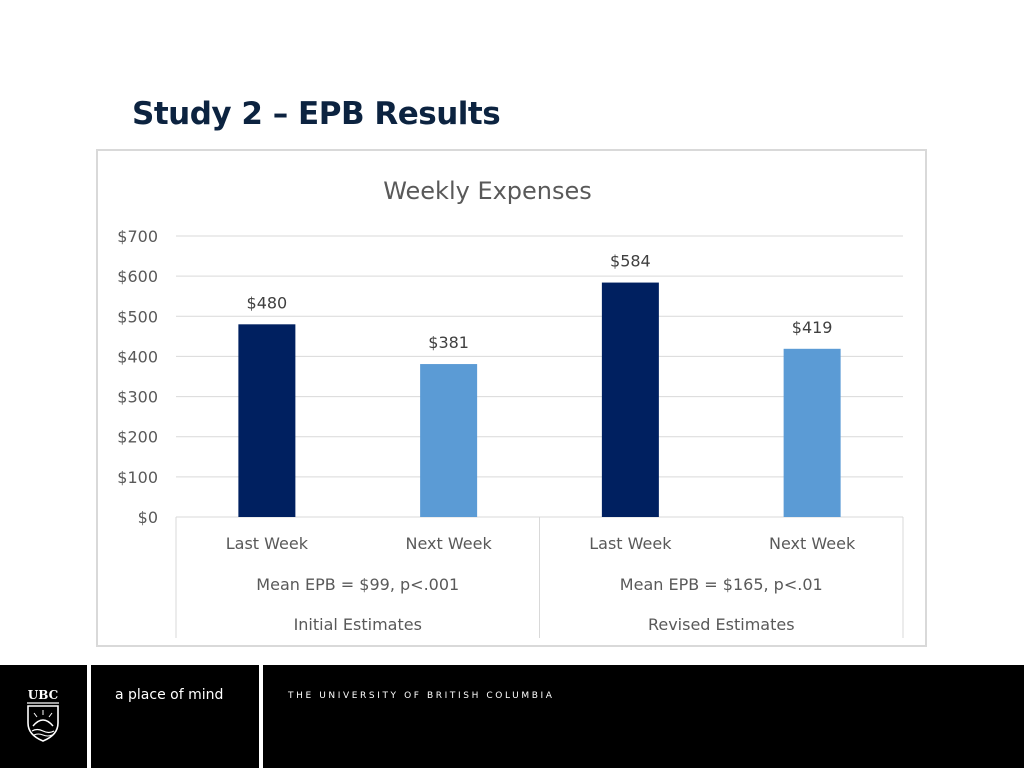 This screenshot has width=1024, height=768. Describe the element at coordinates (137, 477) in the screenshot. I see `y-tick-label: $100` at that location.